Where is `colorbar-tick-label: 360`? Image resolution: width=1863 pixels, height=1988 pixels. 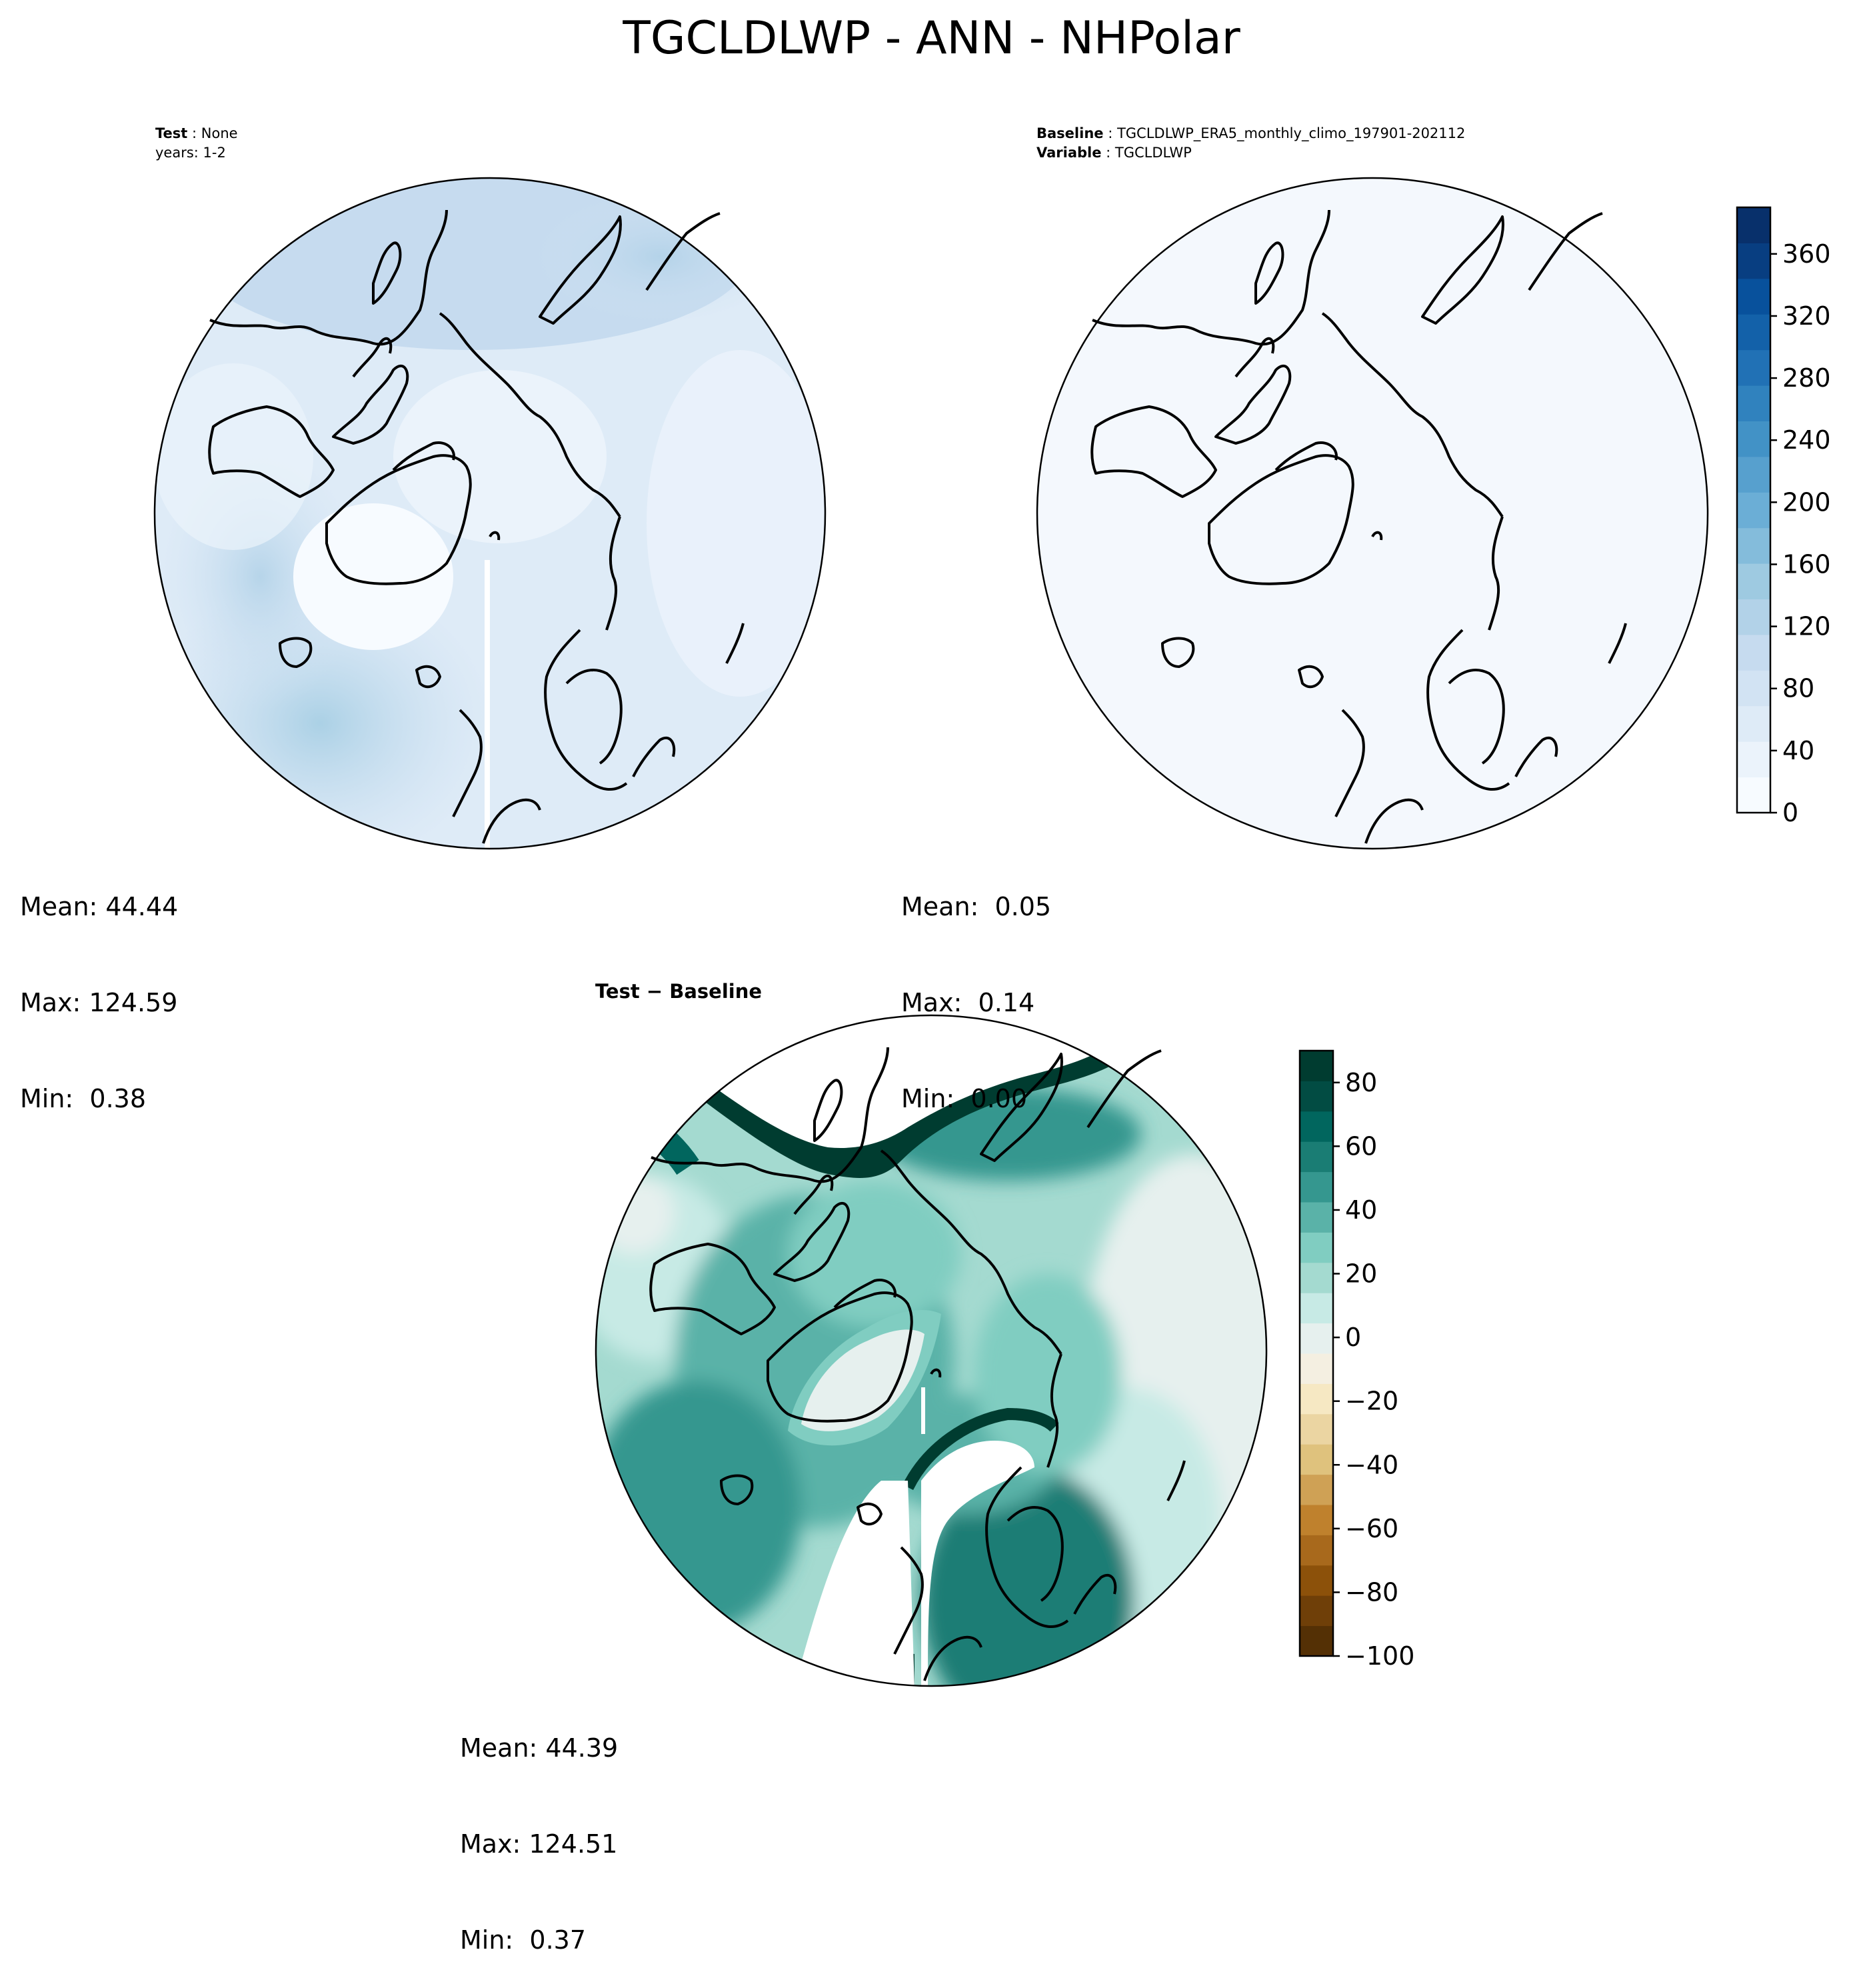
colorbar-tick-label: 360 is located at coordinates (1806, 254).